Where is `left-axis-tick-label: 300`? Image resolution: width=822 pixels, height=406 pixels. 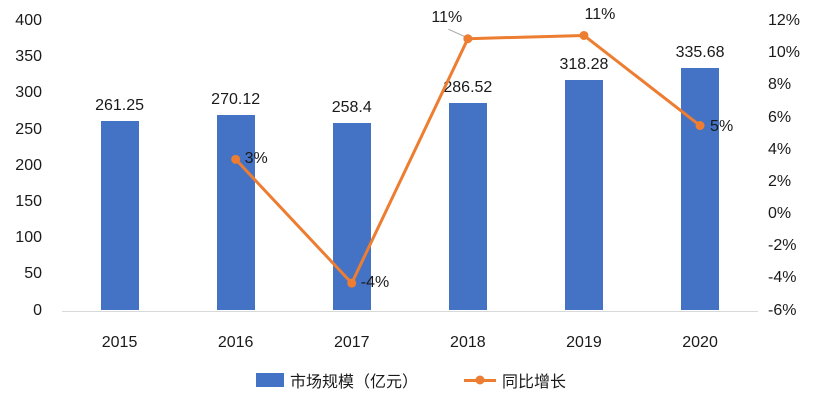
left-axis-tick-label: 300 is located at coordinates (28, 93).